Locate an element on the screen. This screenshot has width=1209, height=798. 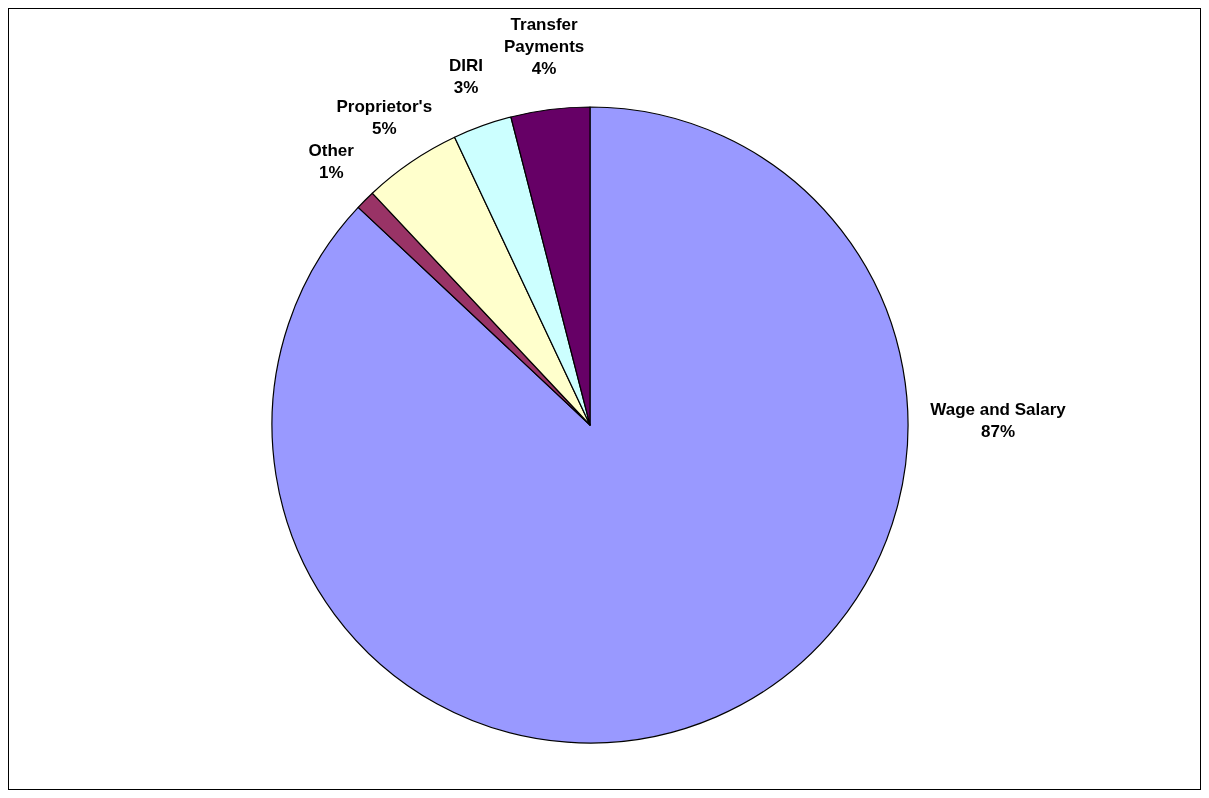
slice-label: Proprietor's is located at coordinates (384, 107).